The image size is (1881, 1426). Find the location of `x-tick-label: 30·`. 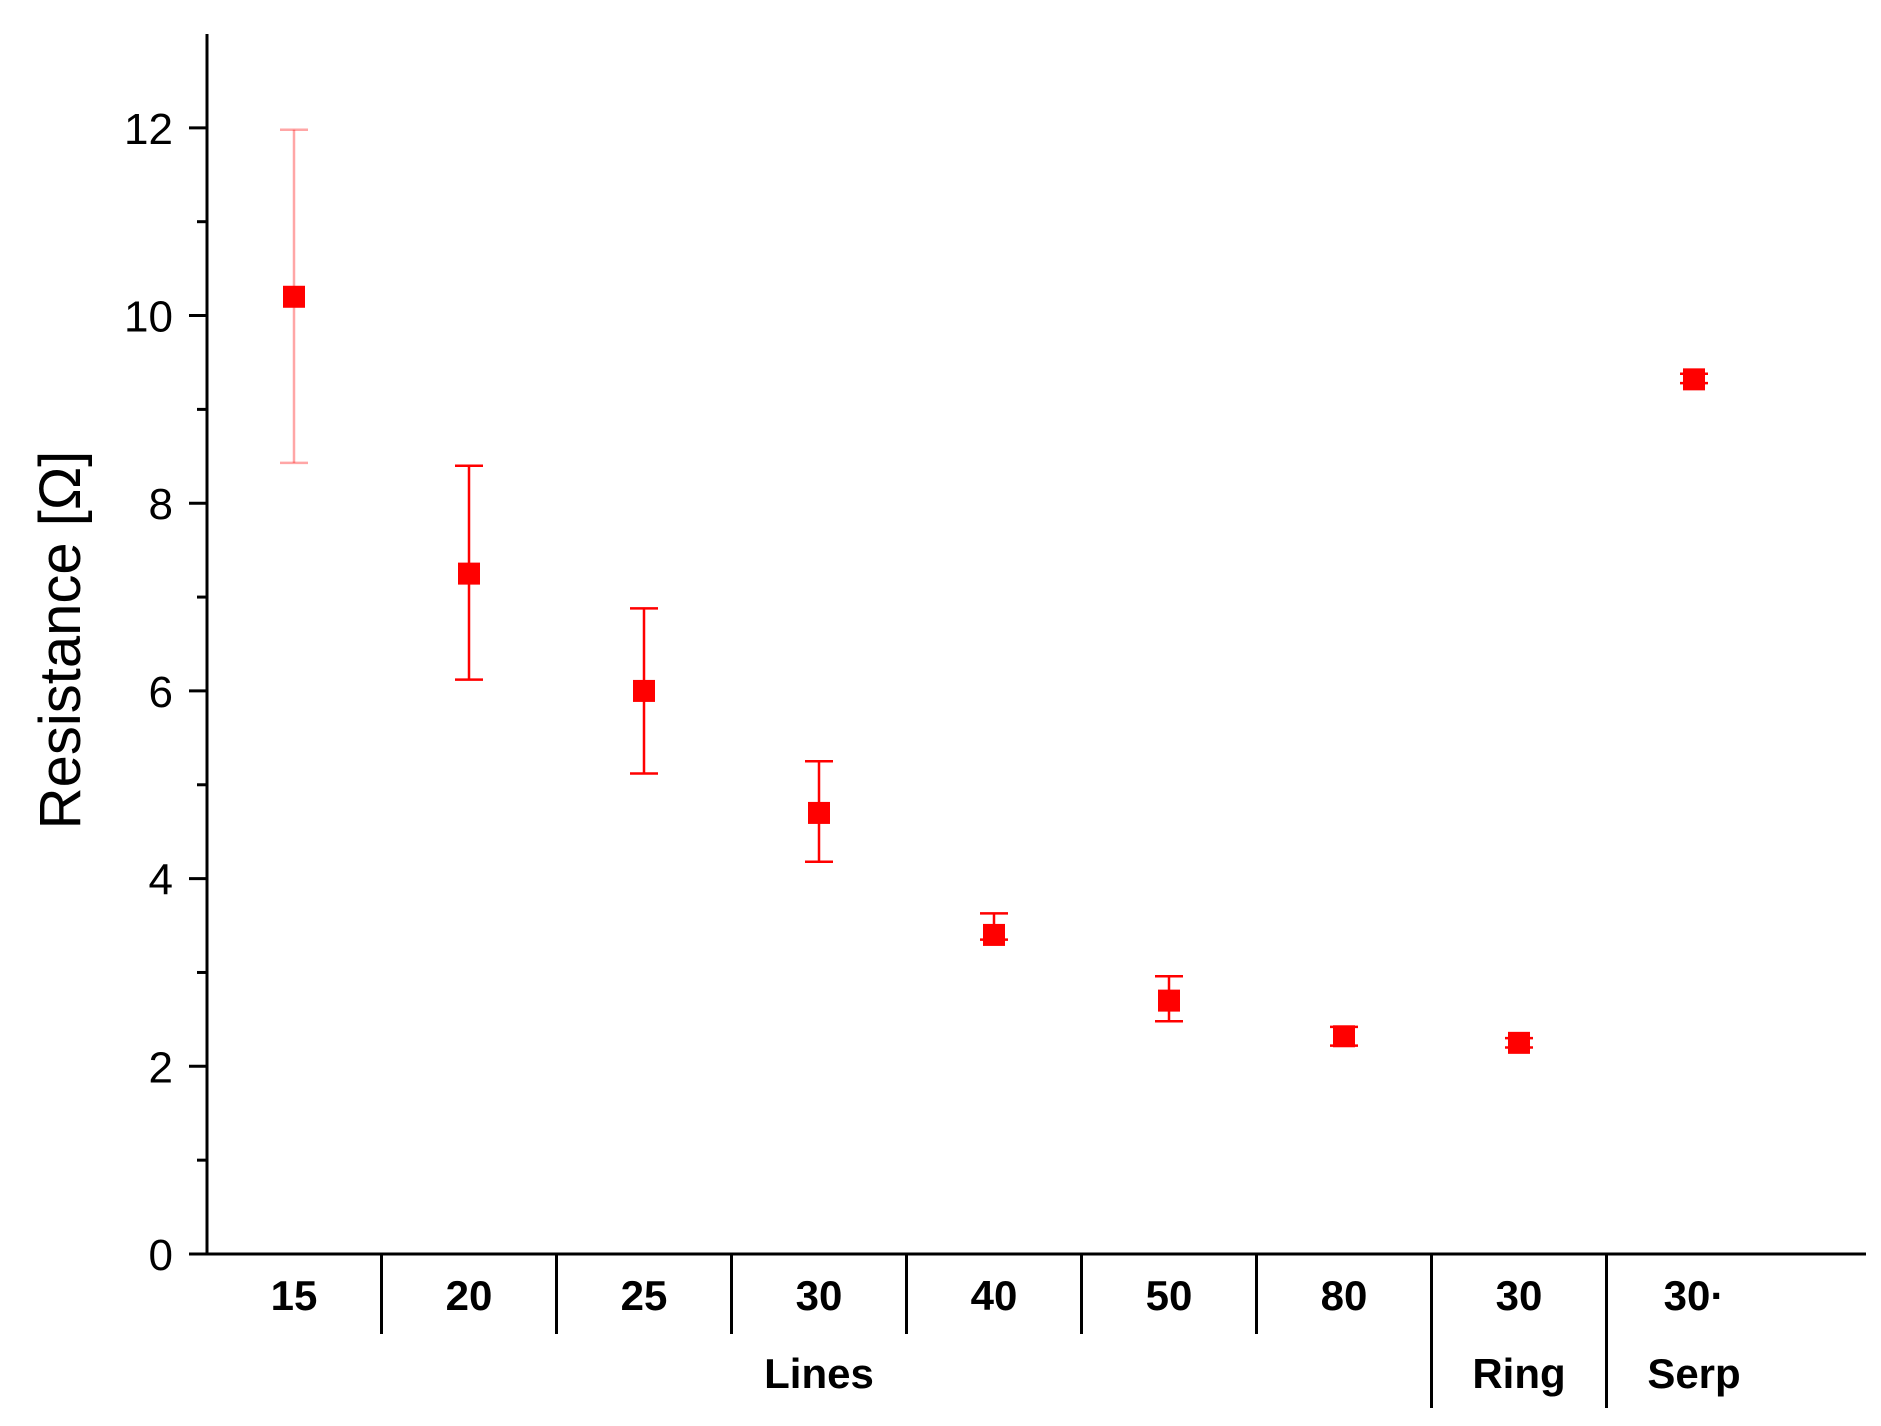

x-tick-label: 30· is located at coordinates (1694, 1295).